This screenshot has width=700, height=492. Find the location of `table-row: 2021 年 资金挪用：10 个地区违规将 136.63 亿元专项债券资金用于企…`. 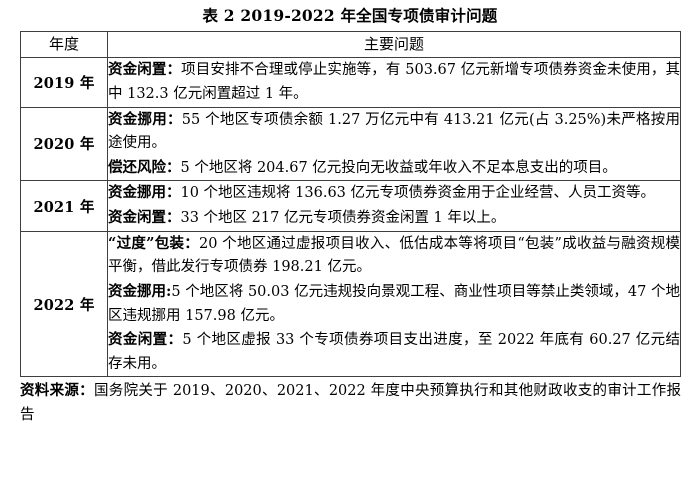

table-row: 2021 年 资金挪用：10 个地区违规将 136.63 亿元专项债券资金用于企… is located at coordinates (350, 206).